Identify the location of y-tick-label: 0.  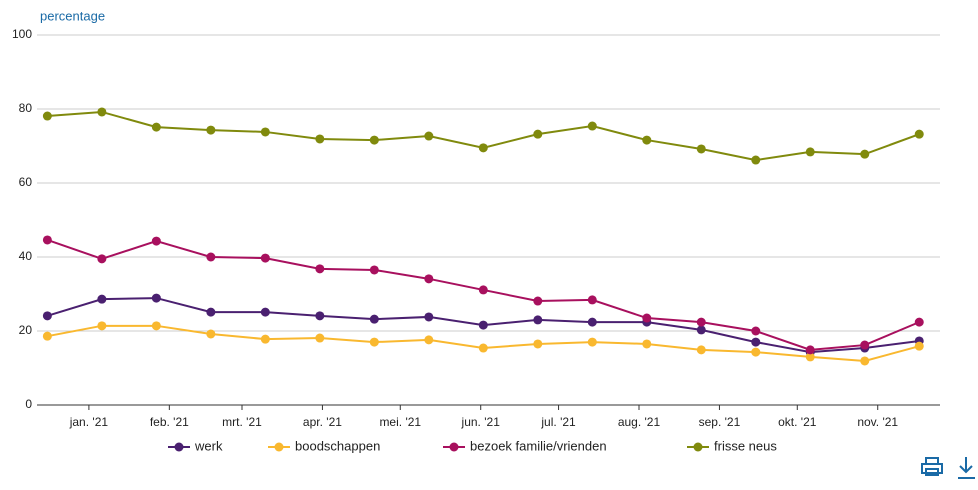
(28, 404).